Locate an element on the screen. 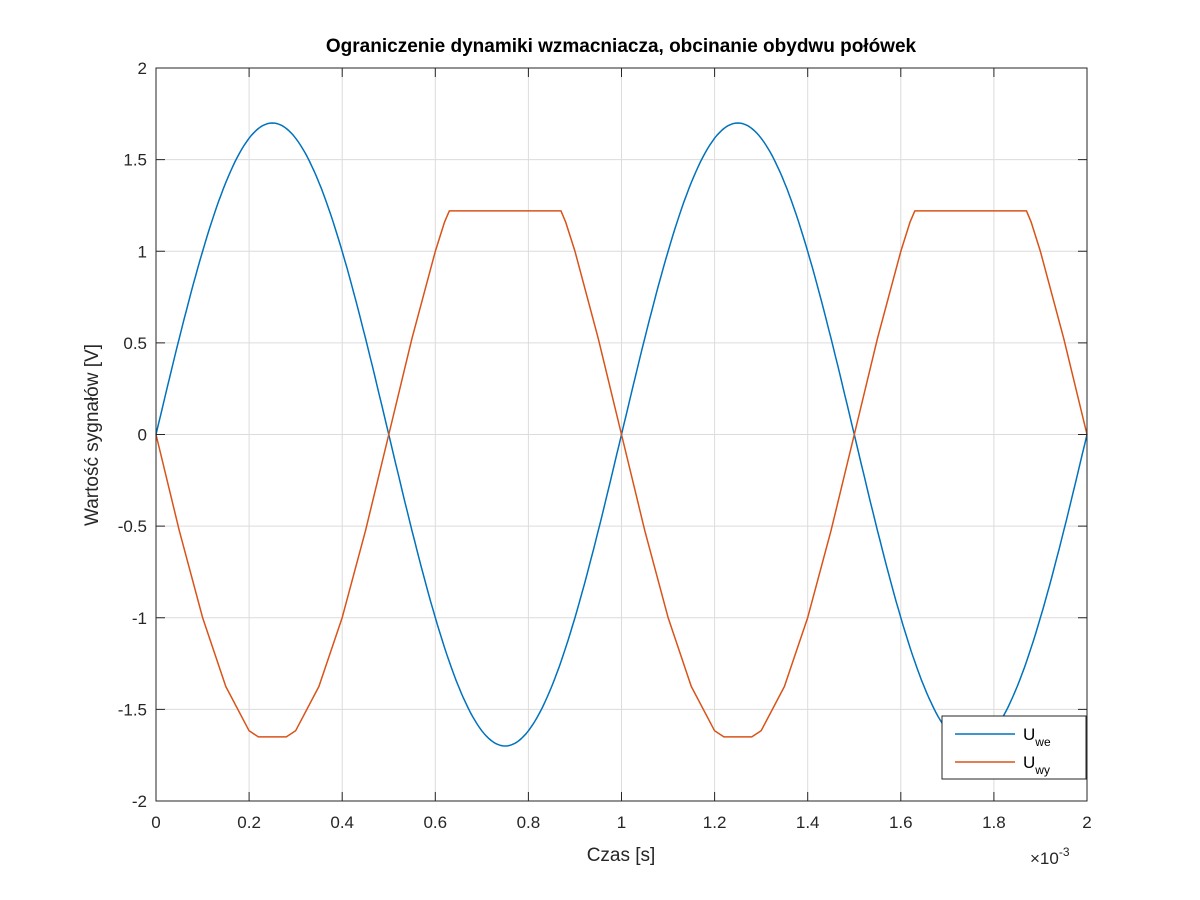 This screenshot has height=900, width=1200. x-exponent-base: ×10 is located at coordinates (1044, 858).